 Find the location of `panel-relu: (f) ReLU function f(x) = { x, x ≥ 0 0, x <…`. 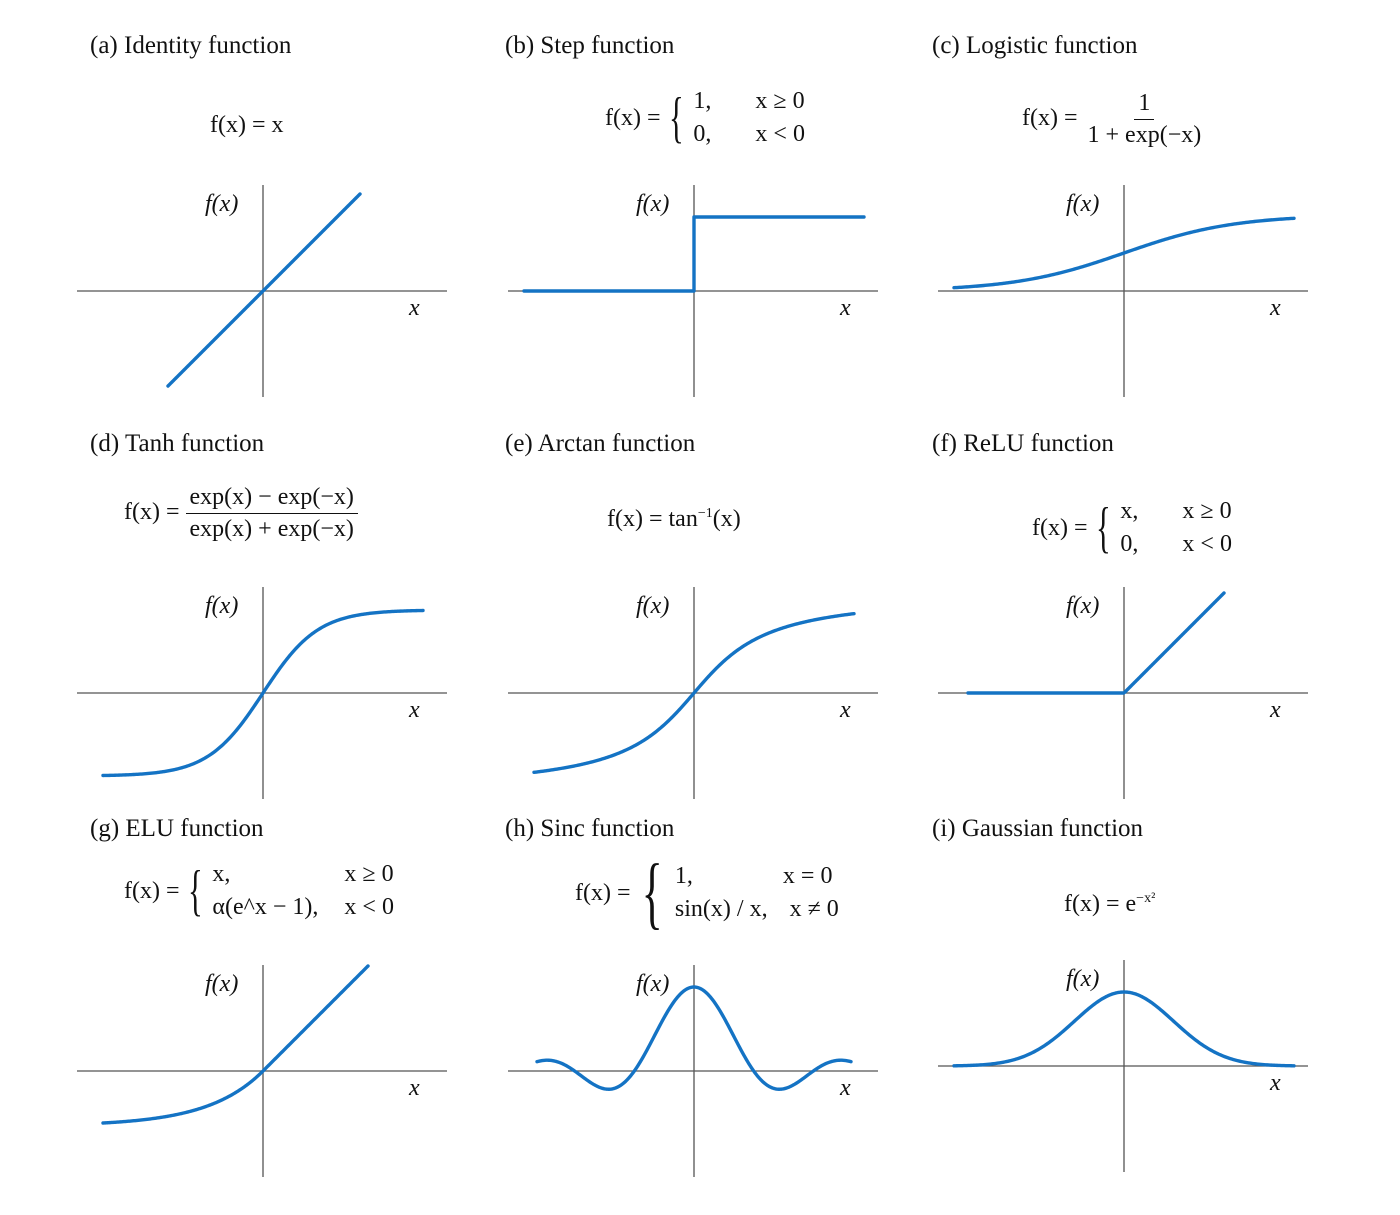

panel-relu: (f) ReLU function f(x) = { x, x ≥ 0 0, x <… is located at coordinates (1152, 630).